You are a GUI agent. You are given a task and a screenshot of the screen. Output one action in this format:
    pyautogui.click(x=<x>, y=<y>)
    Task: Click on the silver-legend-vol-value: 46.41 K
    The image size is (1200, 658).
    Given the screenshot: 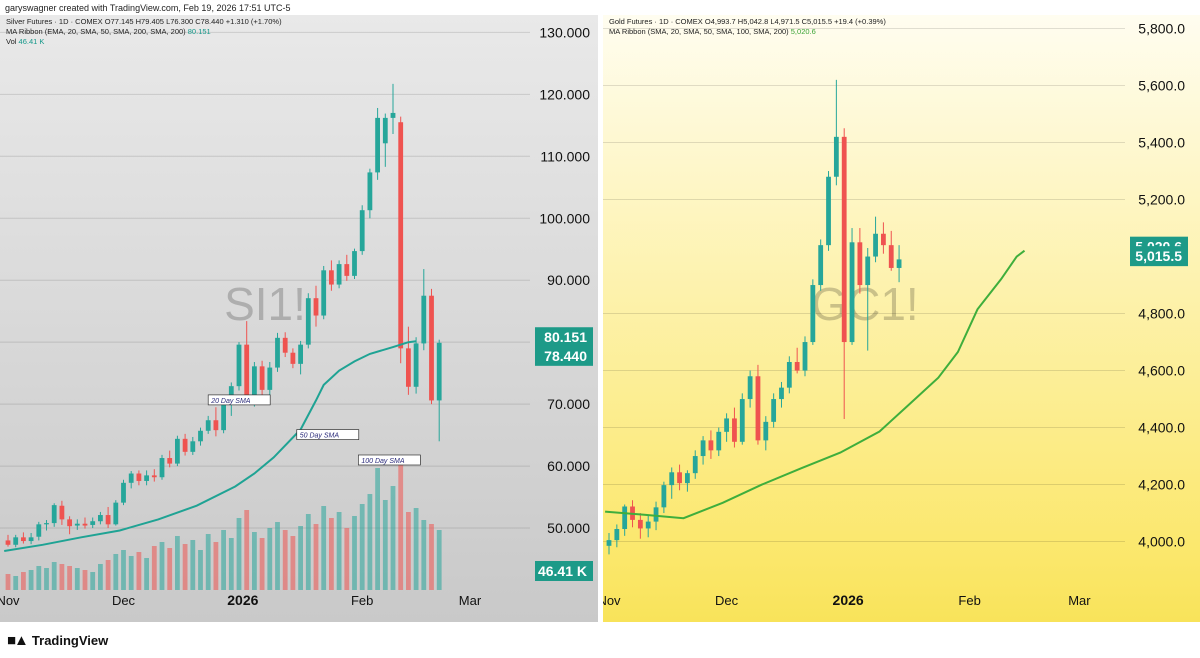 What is the action you would take?
    pyautogui.click(x=31, y=41)
    